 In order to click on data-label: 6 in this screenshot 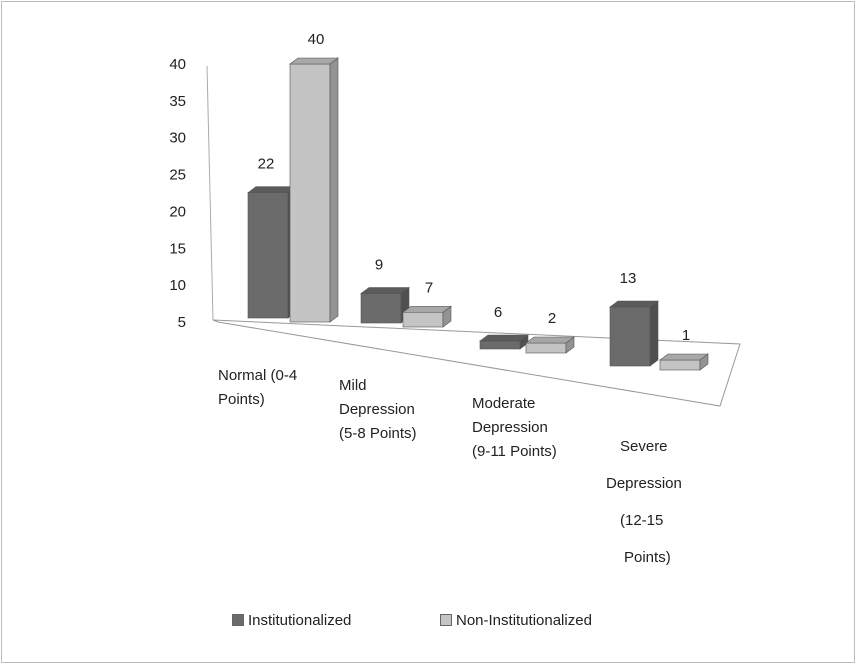, I will do `click(498, 312)`.